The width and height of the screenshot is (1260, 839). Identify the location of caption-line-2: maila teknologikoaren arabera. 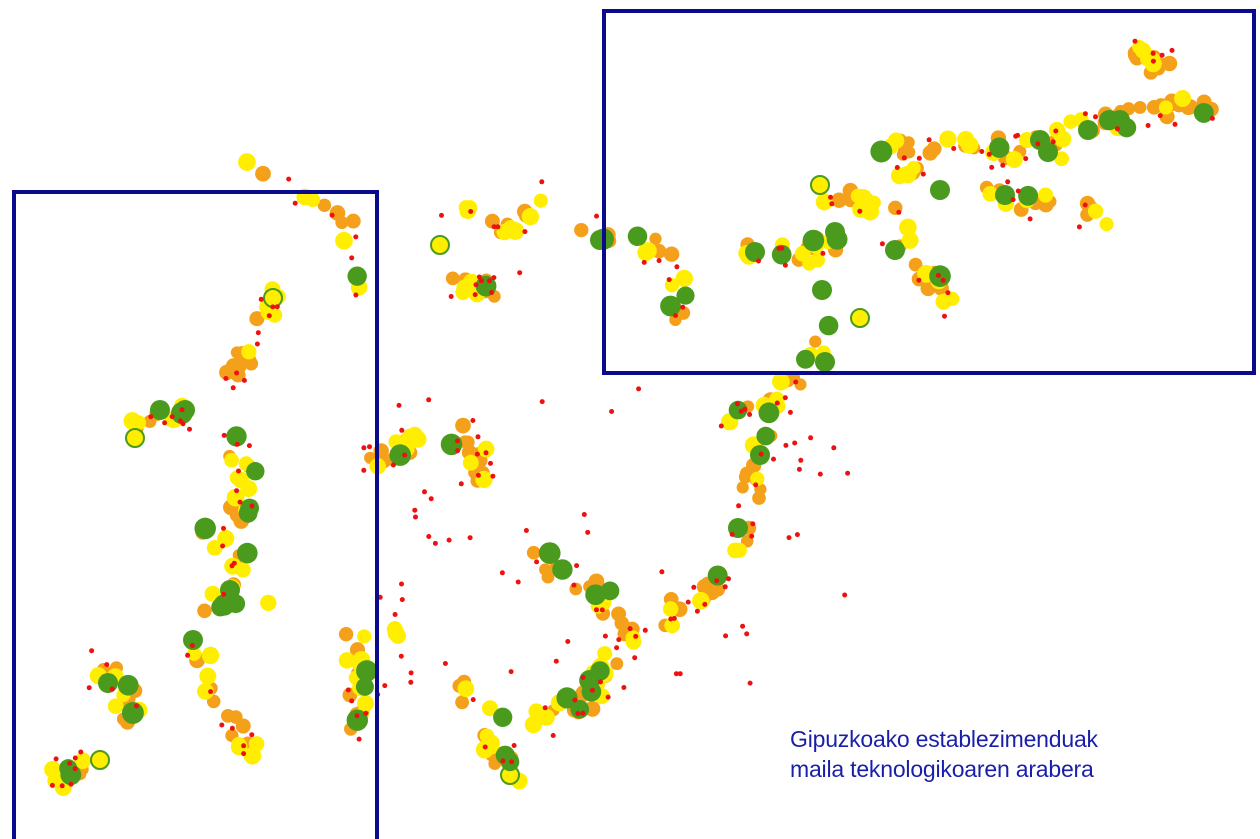
(942, 769).